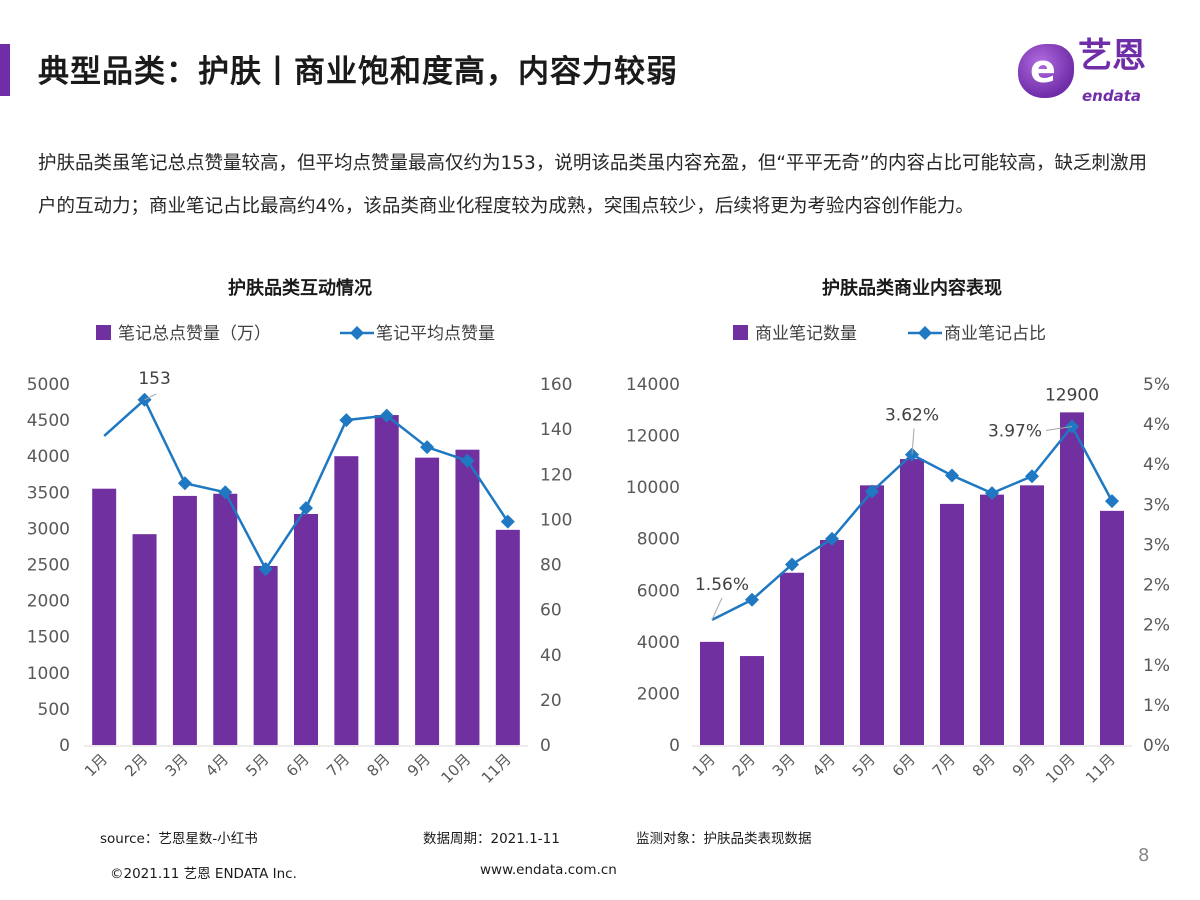 The height and width of the screenshot is (900, 1200). Describe the element at coordinates (338, 765) in the screenshot. I see `chart1-x-tick-label: 7月` at that location.